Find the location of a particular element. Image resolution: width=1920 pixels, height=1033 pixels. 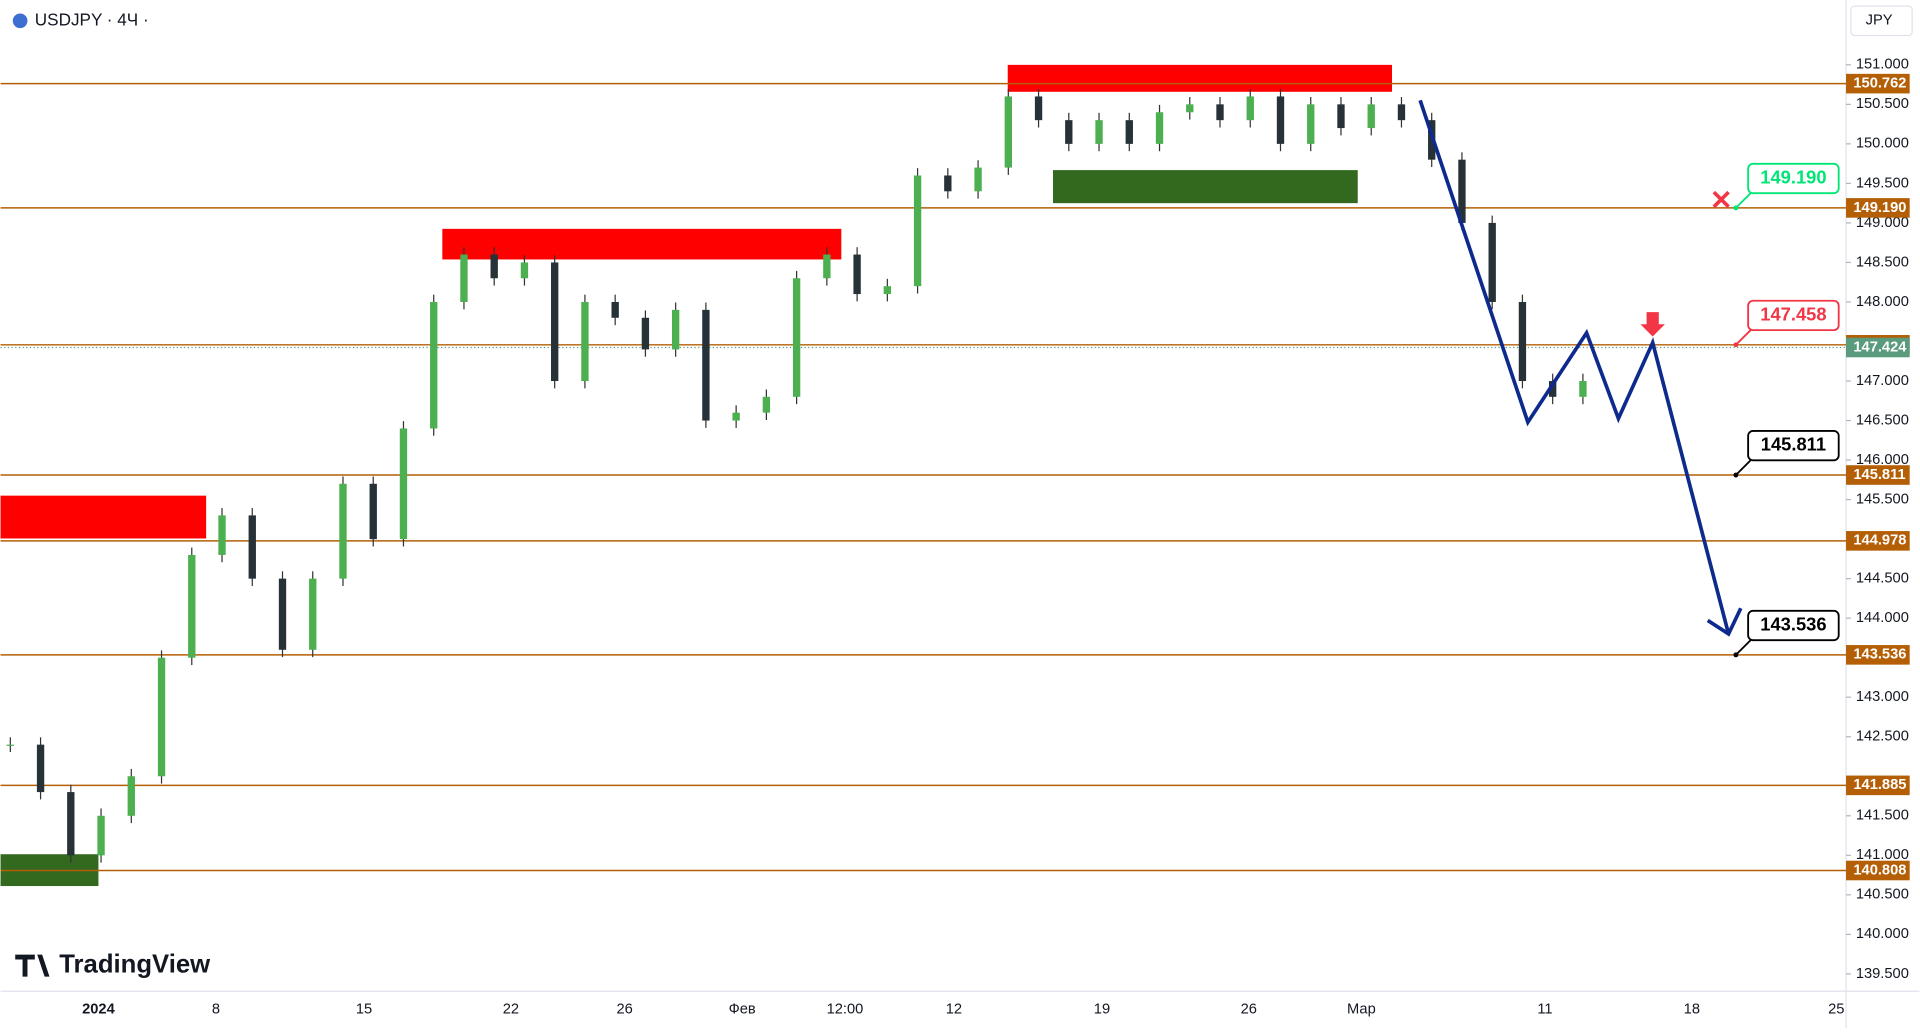

x-tick-label: Фев is located at coordinates (742, 1010).